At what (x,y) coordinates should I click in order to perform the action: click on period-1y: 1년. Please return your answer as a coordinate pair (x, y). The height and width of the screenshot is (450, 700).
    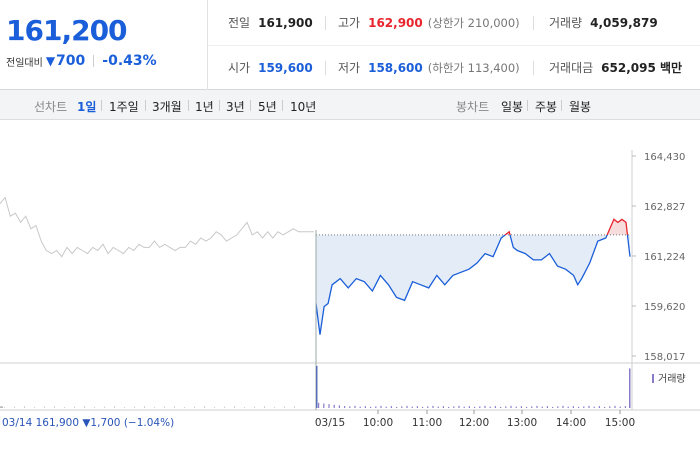
    Looking at the image, I should click on (204, 107).